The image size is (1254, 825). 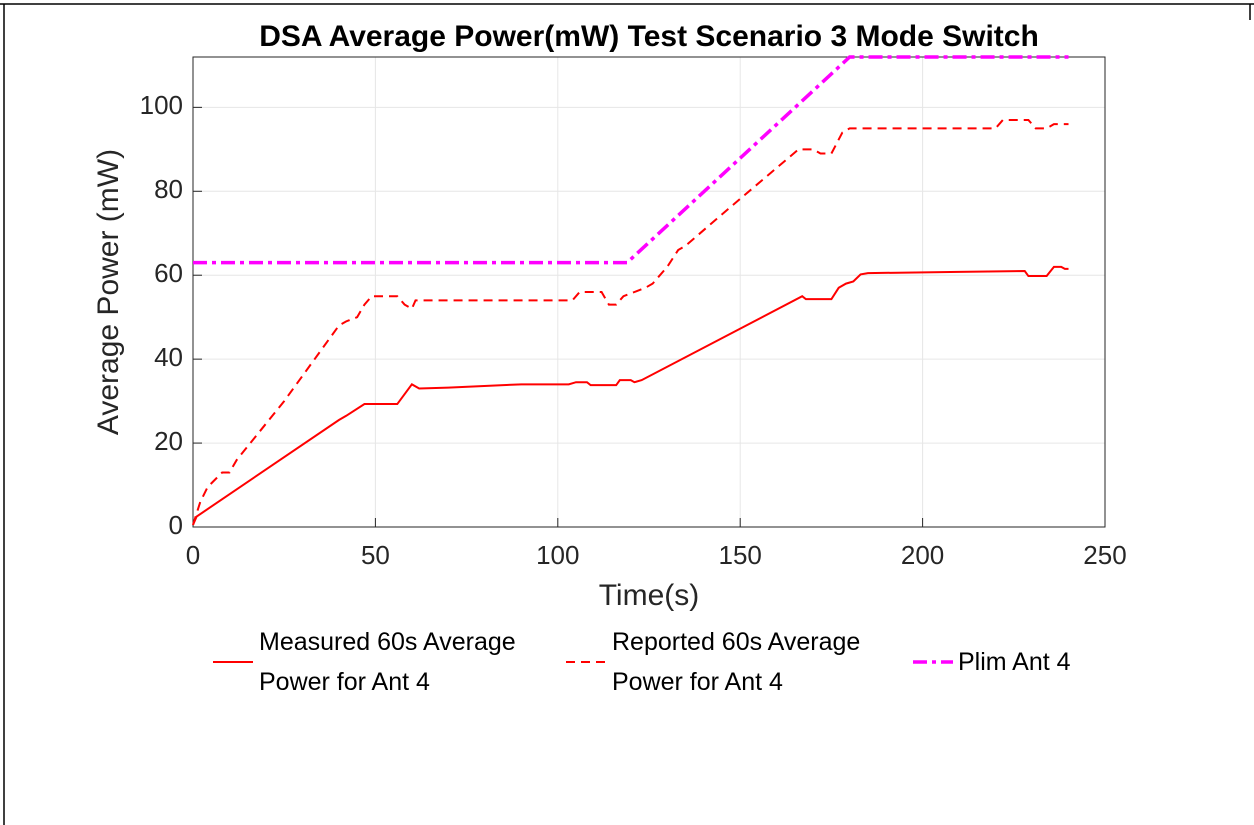 What do you see at coordinates (168, 189) in the screenshot?
I see `y-tick-label: 80` at bounding box center [168, 189].